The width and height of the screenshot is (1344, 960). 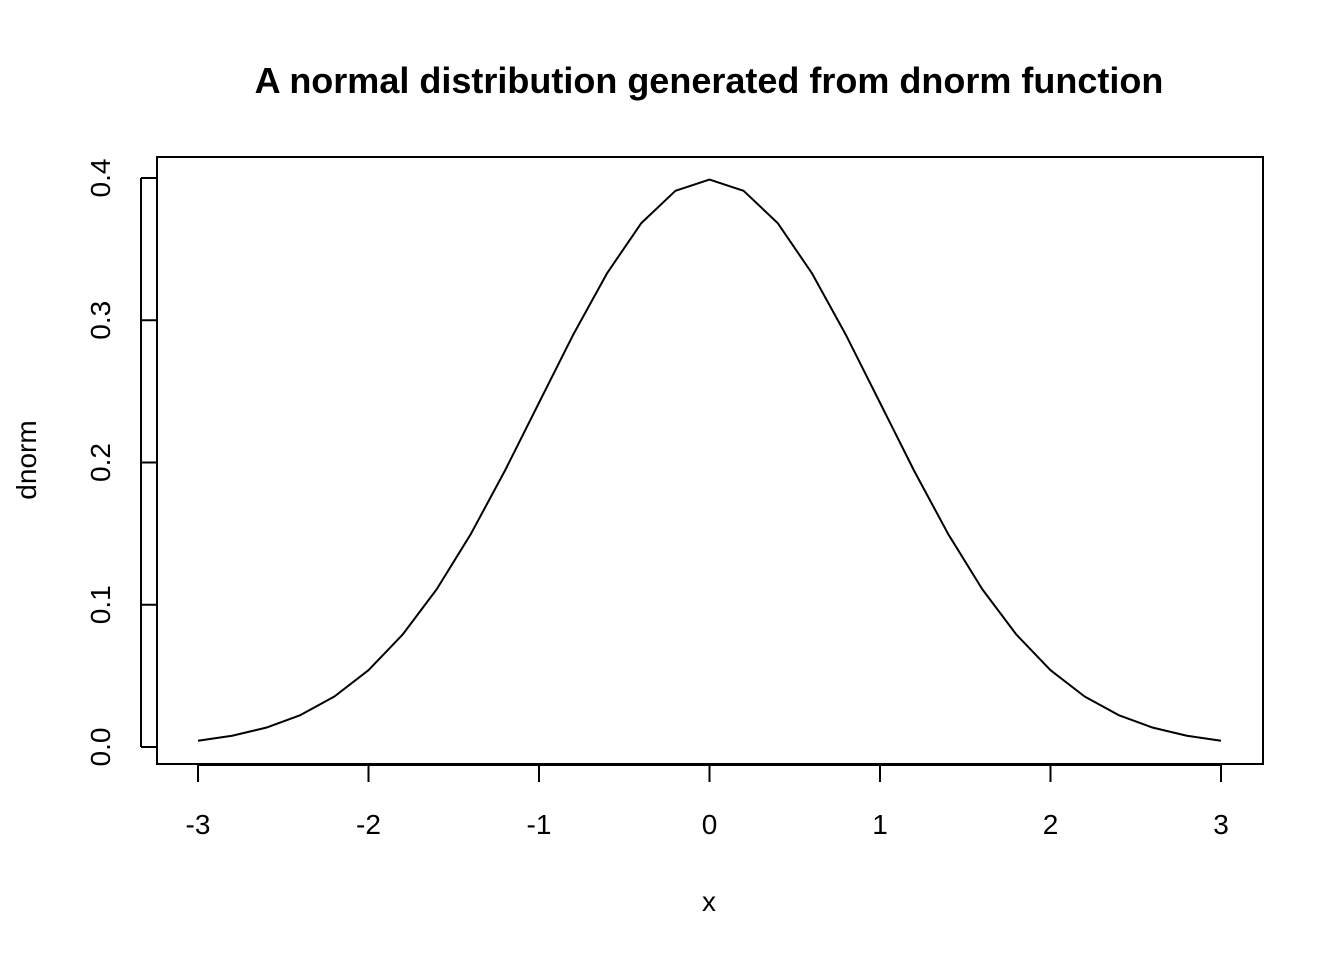 I want to click on y-tick-label: 0.0, so click(x=100, y=747).